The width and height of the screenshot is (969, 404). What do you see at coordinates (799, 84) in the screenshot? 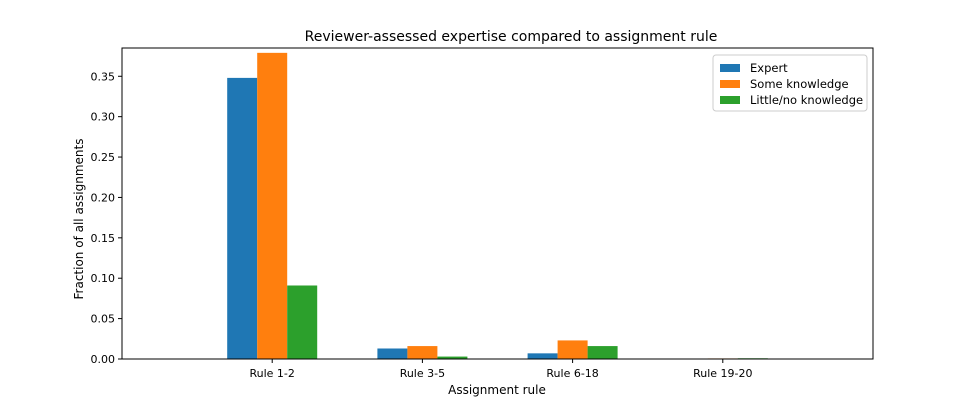
I see `legend-label: Some knowledge` at bounding box center [799, 84].